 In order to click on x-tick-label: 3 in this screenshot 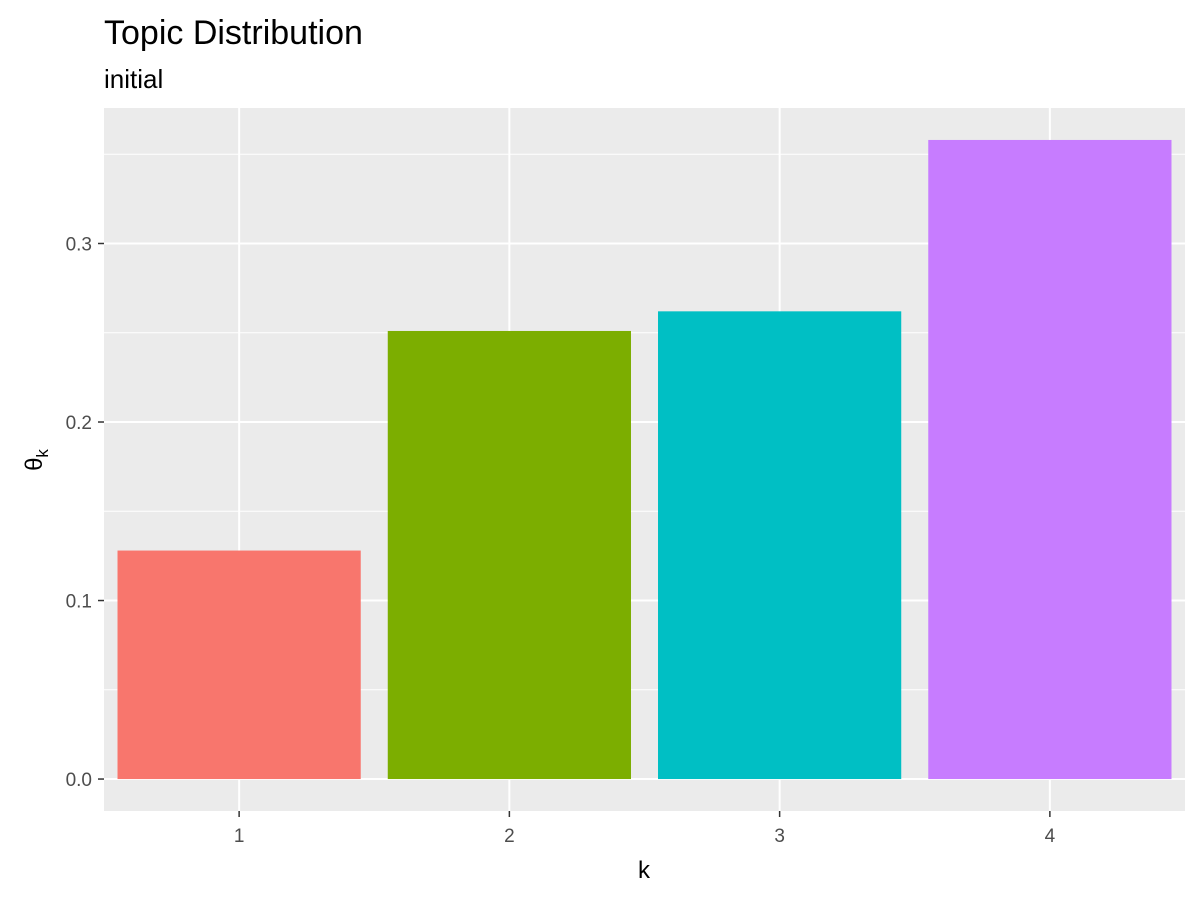, I will do `click(779, 836)`.